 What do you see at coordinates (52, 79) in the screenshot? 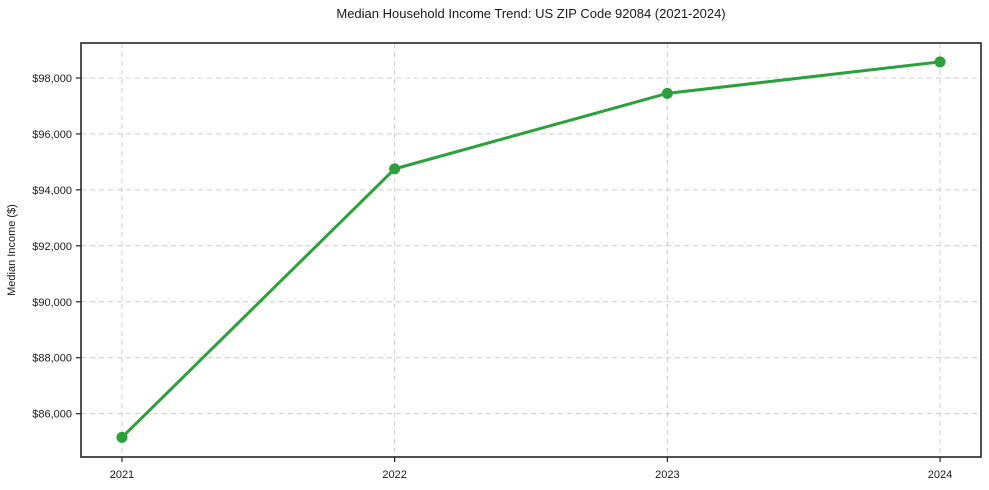
I see `y-tick-label: $98,000` at bounding box center [52, 79].